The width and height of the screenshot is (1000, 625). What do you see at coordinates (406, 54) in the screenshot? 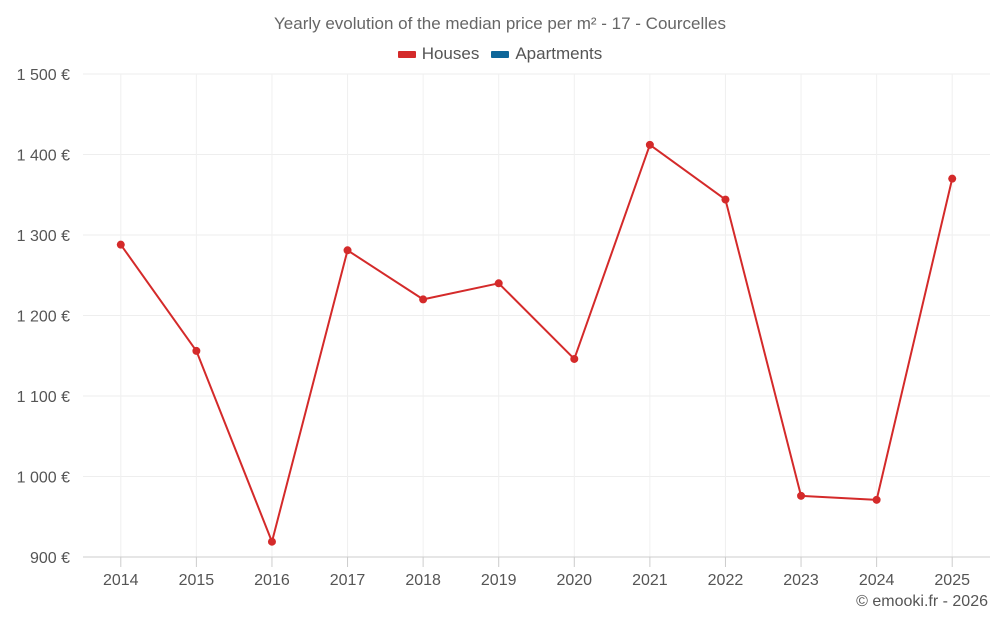
I see `legend-swatch-houses` at bounding box center [406, 54].